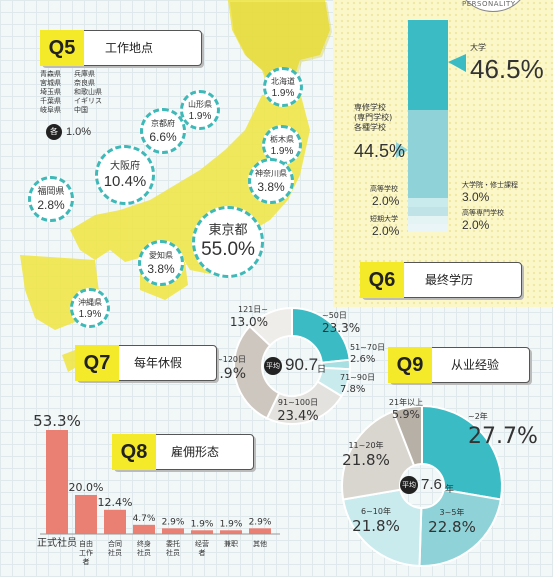  What do you see at coordinates (282, 145) in the screenshot?
I see `location-tochigi: 栃木県 1.9%` at bounding box center [282, 145].